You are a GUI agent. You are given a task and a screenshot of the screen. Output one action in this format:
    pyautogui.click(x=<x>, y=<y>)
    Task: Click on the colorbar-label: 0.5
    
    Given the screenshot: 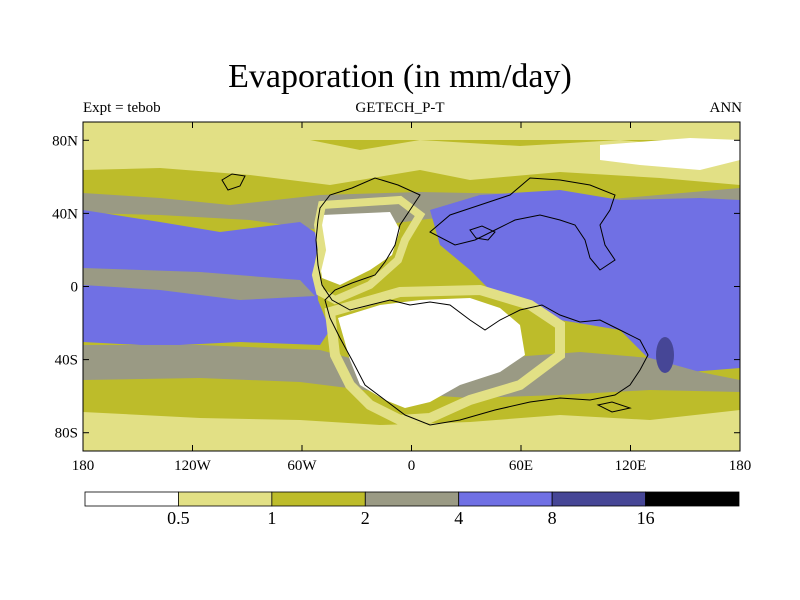 What is the action you would take?
    pyautogui.click(x=178, y=518)
    